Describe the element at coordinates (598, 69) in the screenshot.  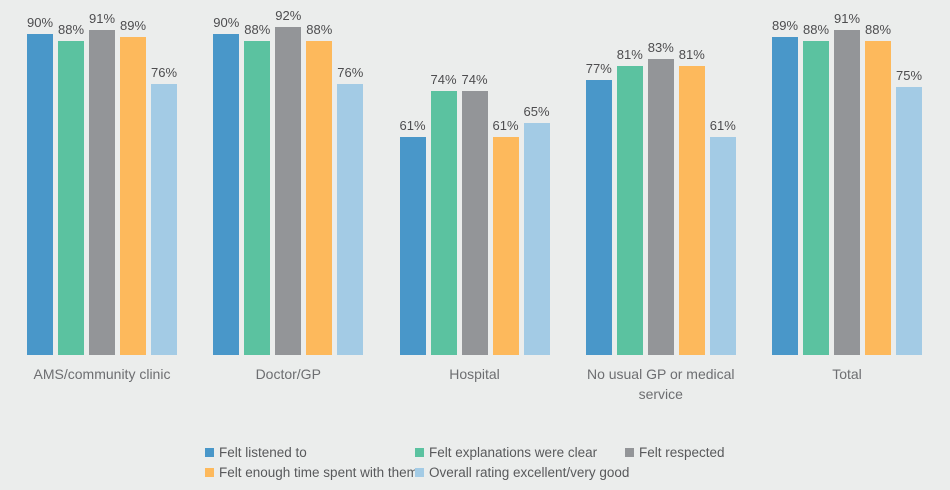
I see `bar-value-label: 77%` at that location.